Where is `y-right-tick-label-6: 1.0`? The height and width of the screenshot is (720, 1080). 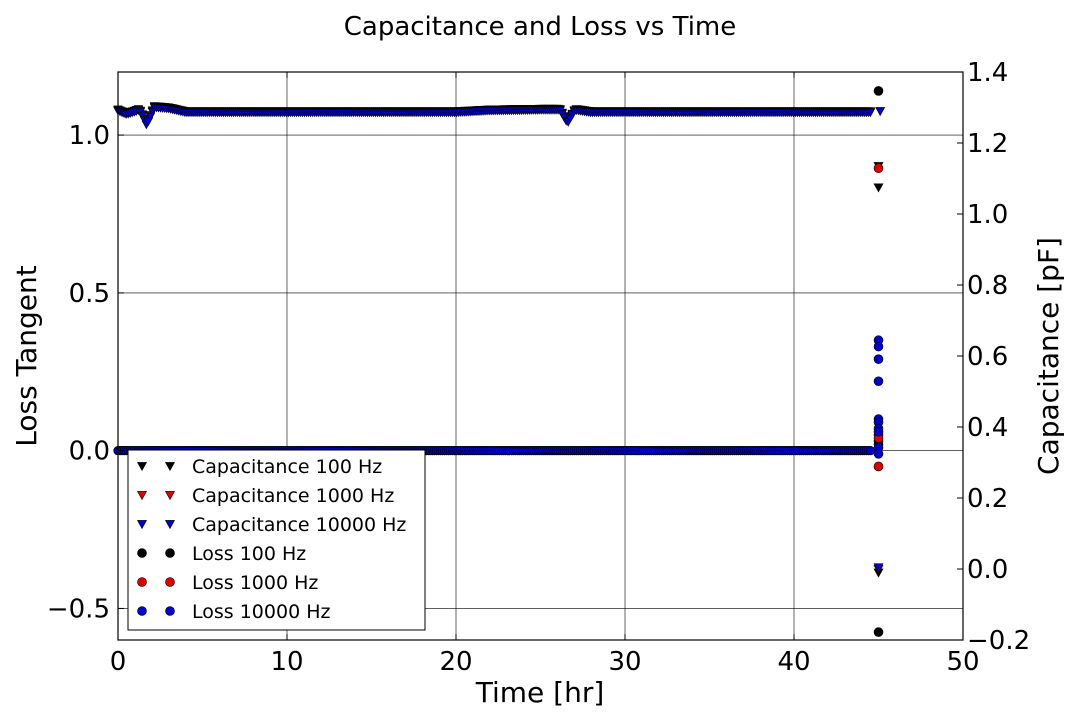
y-right-tick-label-6: 1.0 is located at coordinates (987, 215).